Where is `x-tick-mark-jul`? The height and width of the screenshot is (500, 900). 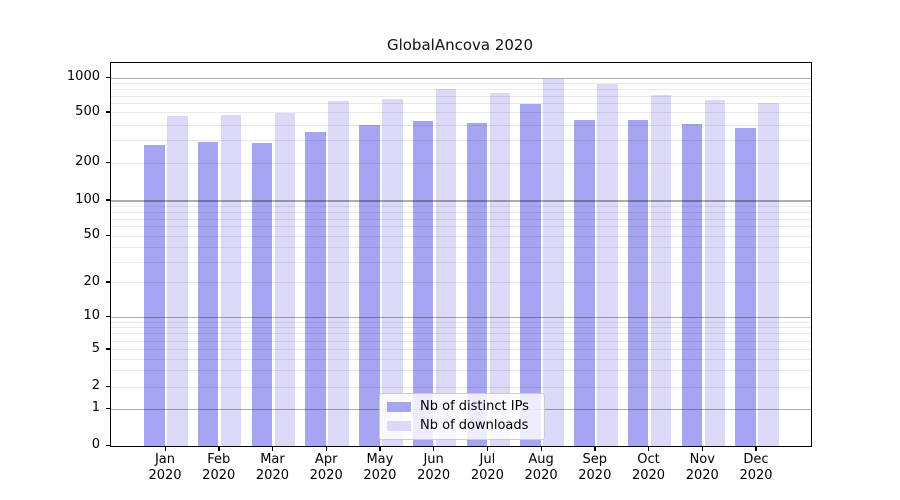
x-tick-mark-jul is located at coordinates (487, 448).